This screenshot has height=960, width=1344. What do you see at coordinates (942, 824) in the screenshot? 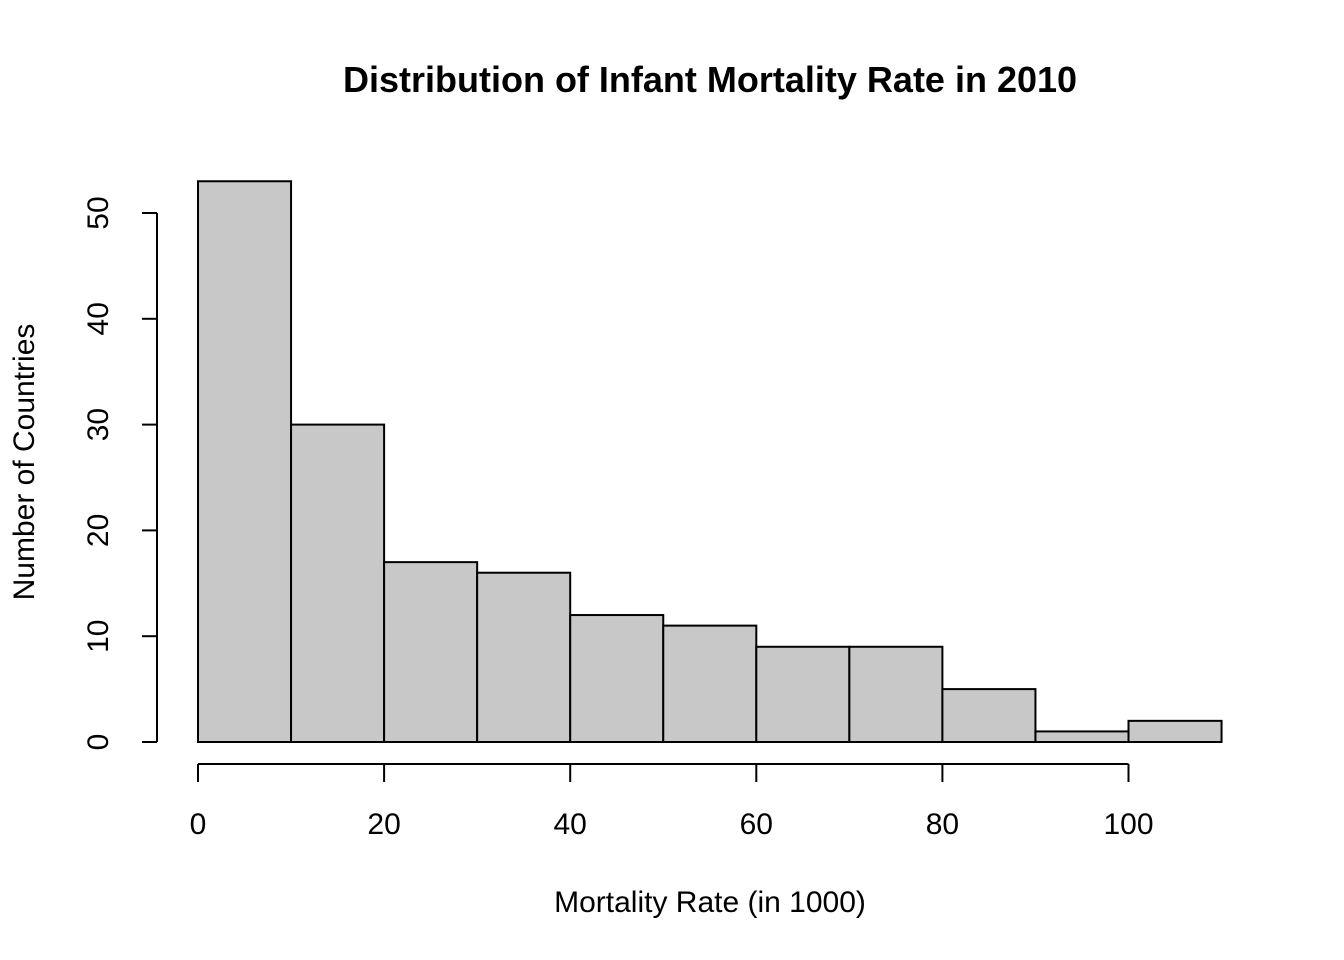
I see `x-tick-label-80: 80` at bounding box center [942, 824].